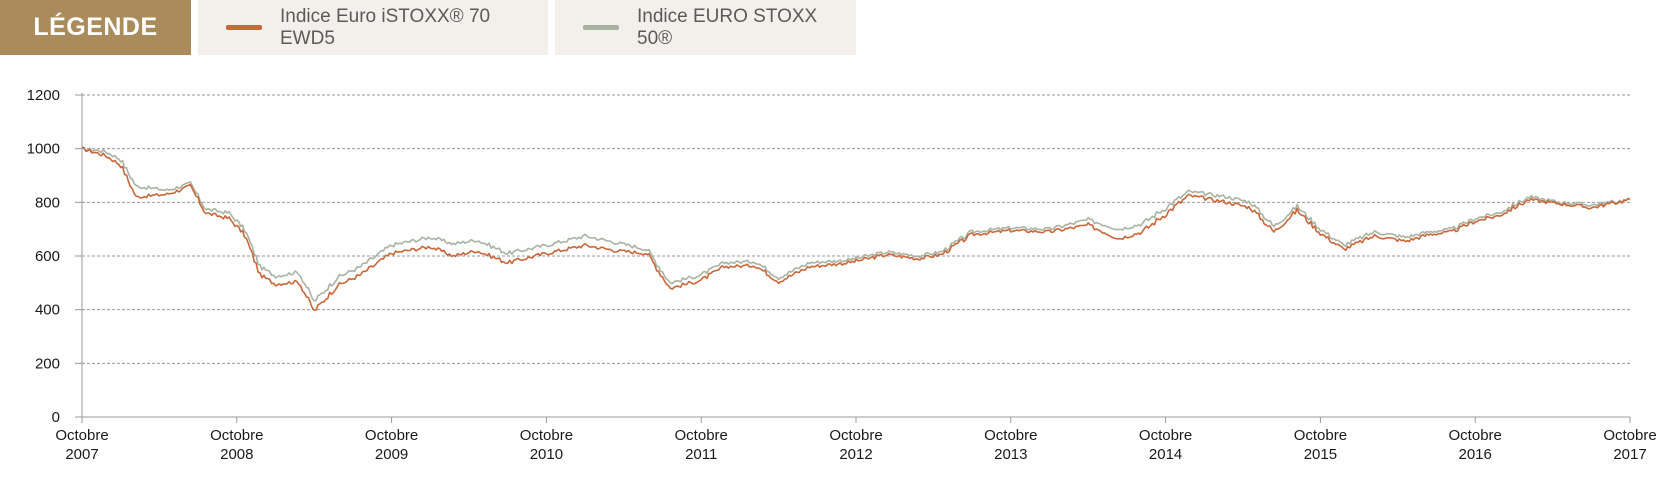 This screenshot has width=1665, height=495. What do you see at coordinates (47, 256) in the screenshot?
I see `y-tick-label-600: 600` at bounding box center [47, 256].